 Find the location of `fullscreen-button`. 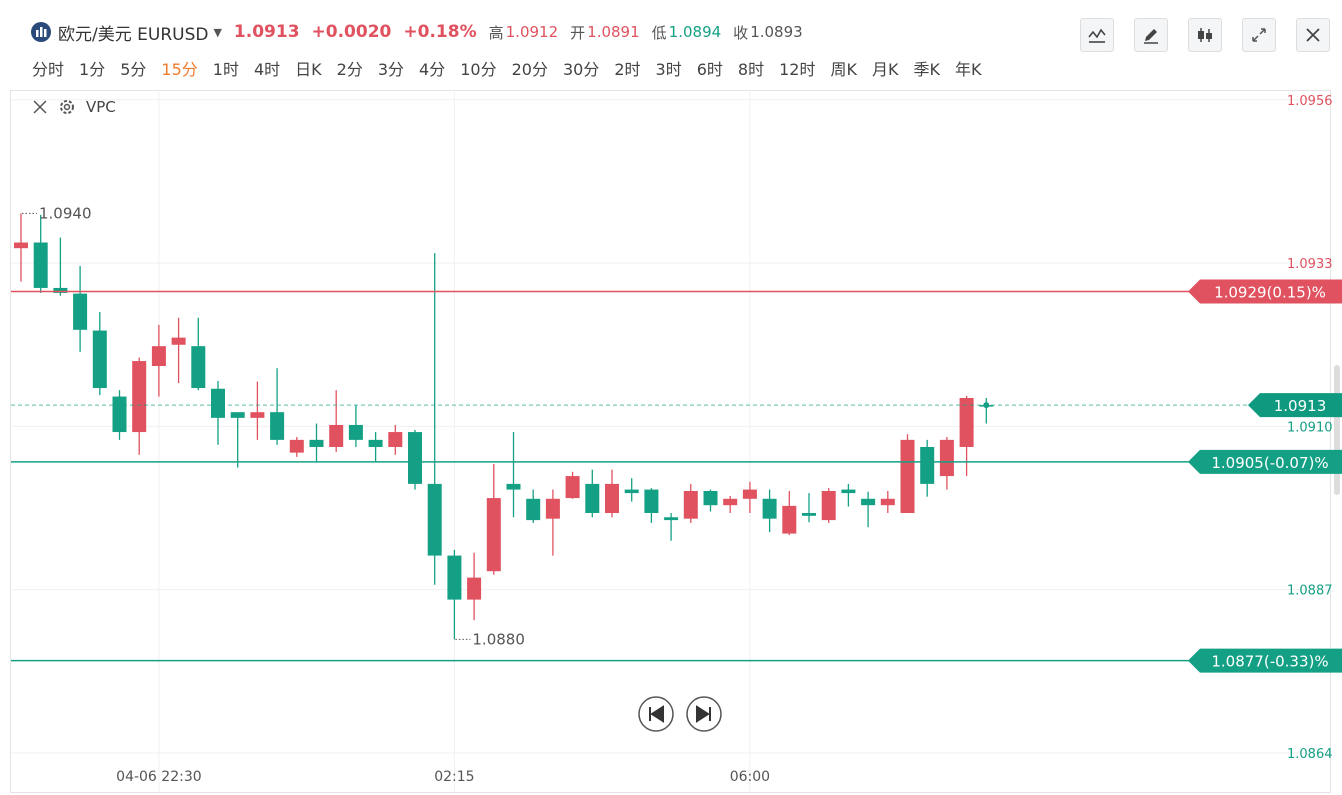

fullscreen-button is located at coordinates (1259, 35).